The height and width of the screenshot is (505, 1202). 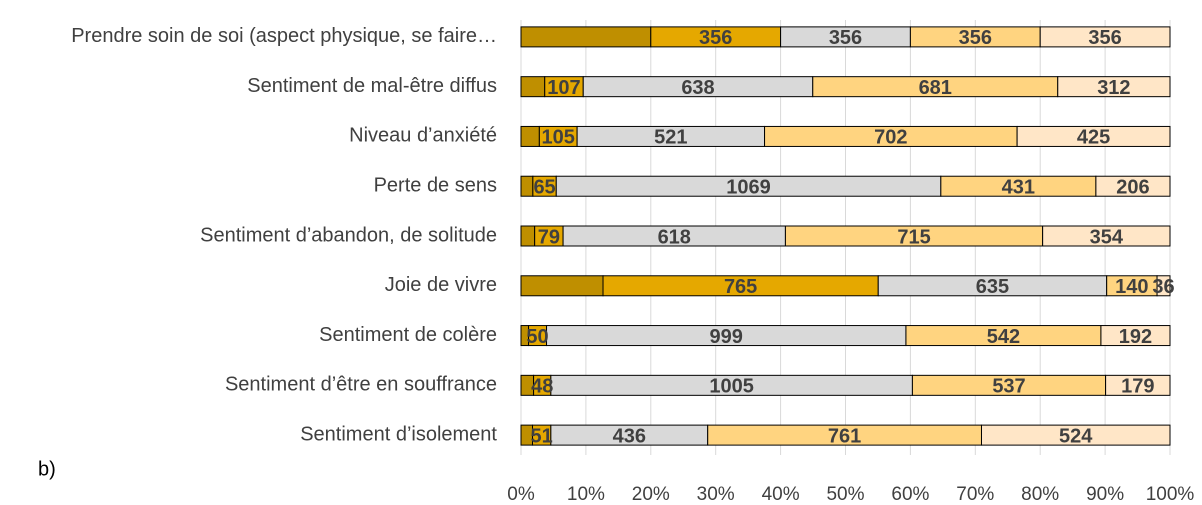 I want to click on x-tick-label: 40%, so click(x=781, y=494).